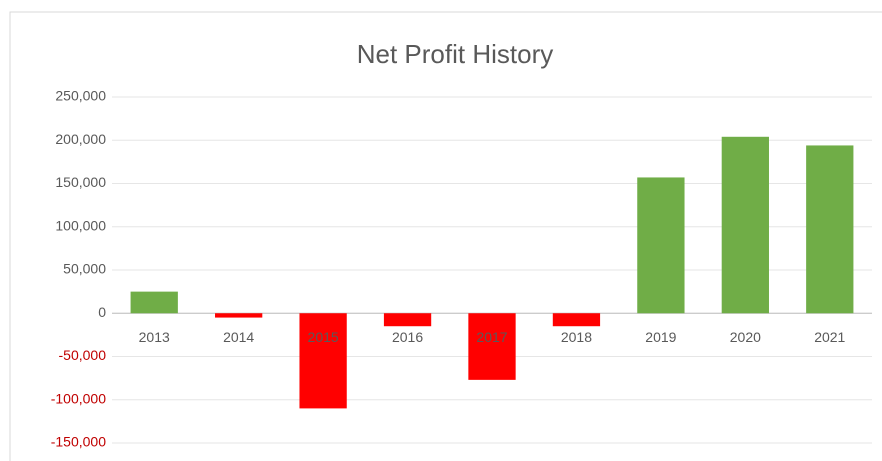 The height and width of the screenshot is (461, 882). I want to click on x-tick-label: 2015, so click(323, 337).